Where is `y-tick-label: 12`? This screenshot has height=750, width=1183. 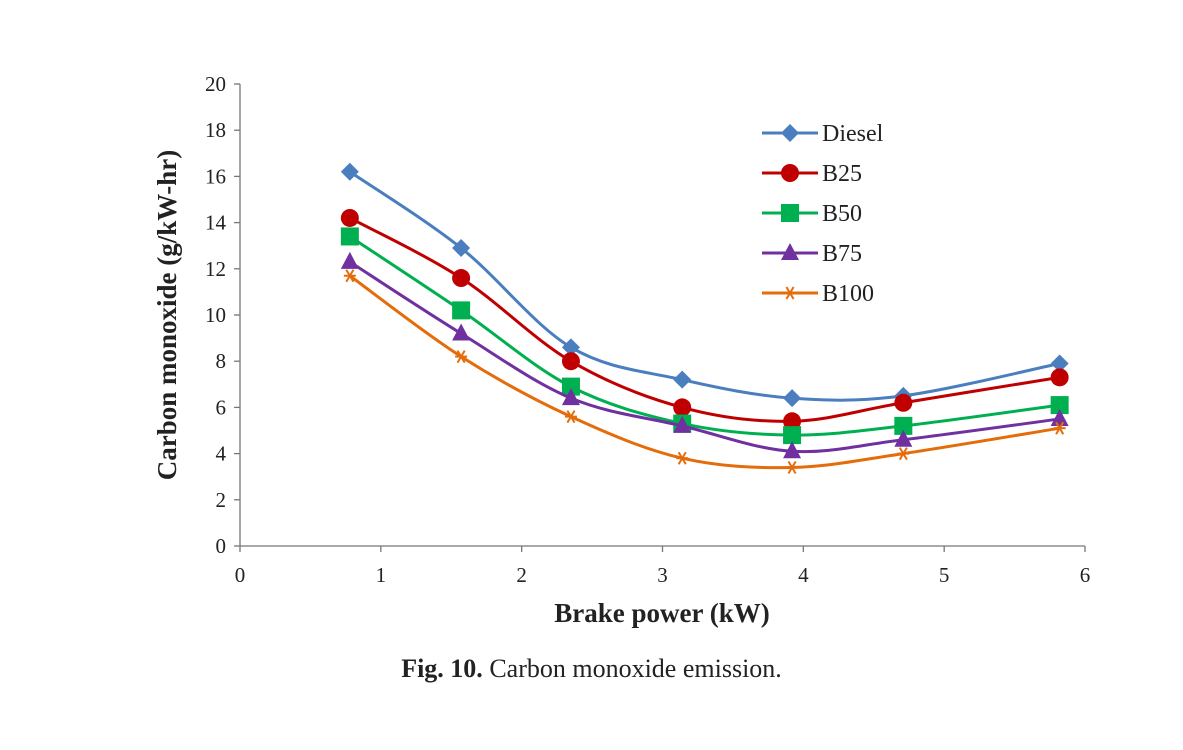 y-tick-label: 12 is located at coordinates (215, 269).